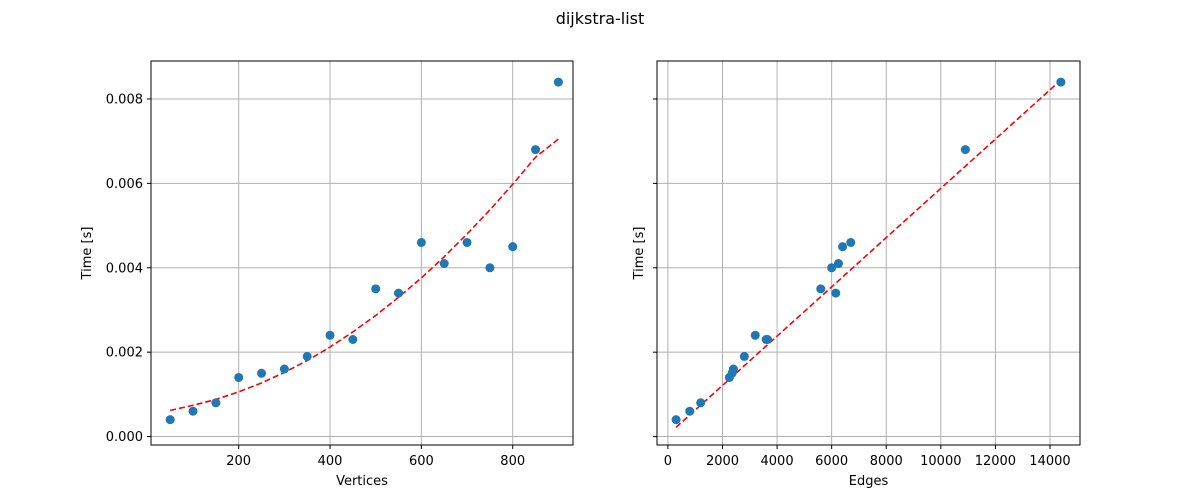  What do you see at coordinates (238, 461) in the screenshot?
I see `x-tick-label-0: 200` at bounding box center [238, 461].